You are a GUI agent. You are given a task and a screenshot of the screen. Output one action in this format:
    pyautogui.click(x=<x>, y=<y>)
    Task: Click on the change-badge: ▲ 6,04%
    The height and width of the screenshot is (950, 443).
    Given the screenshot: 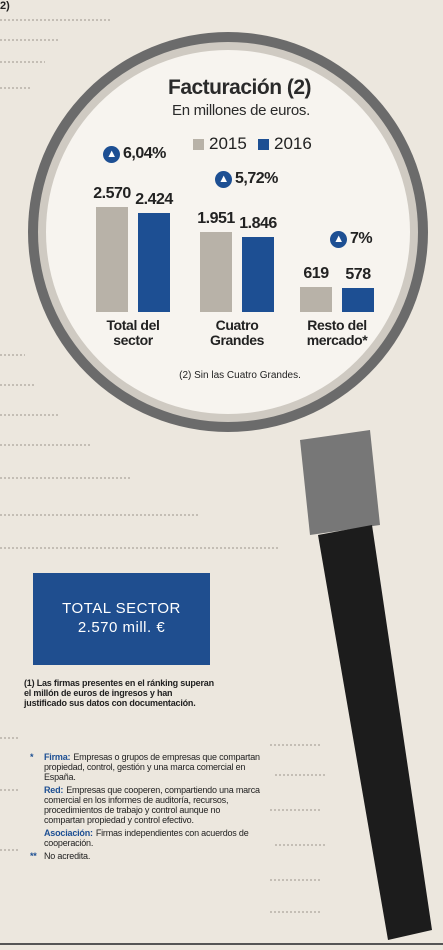 What is the action you would take?
    pyautogui.click(x=134, y=154)
    